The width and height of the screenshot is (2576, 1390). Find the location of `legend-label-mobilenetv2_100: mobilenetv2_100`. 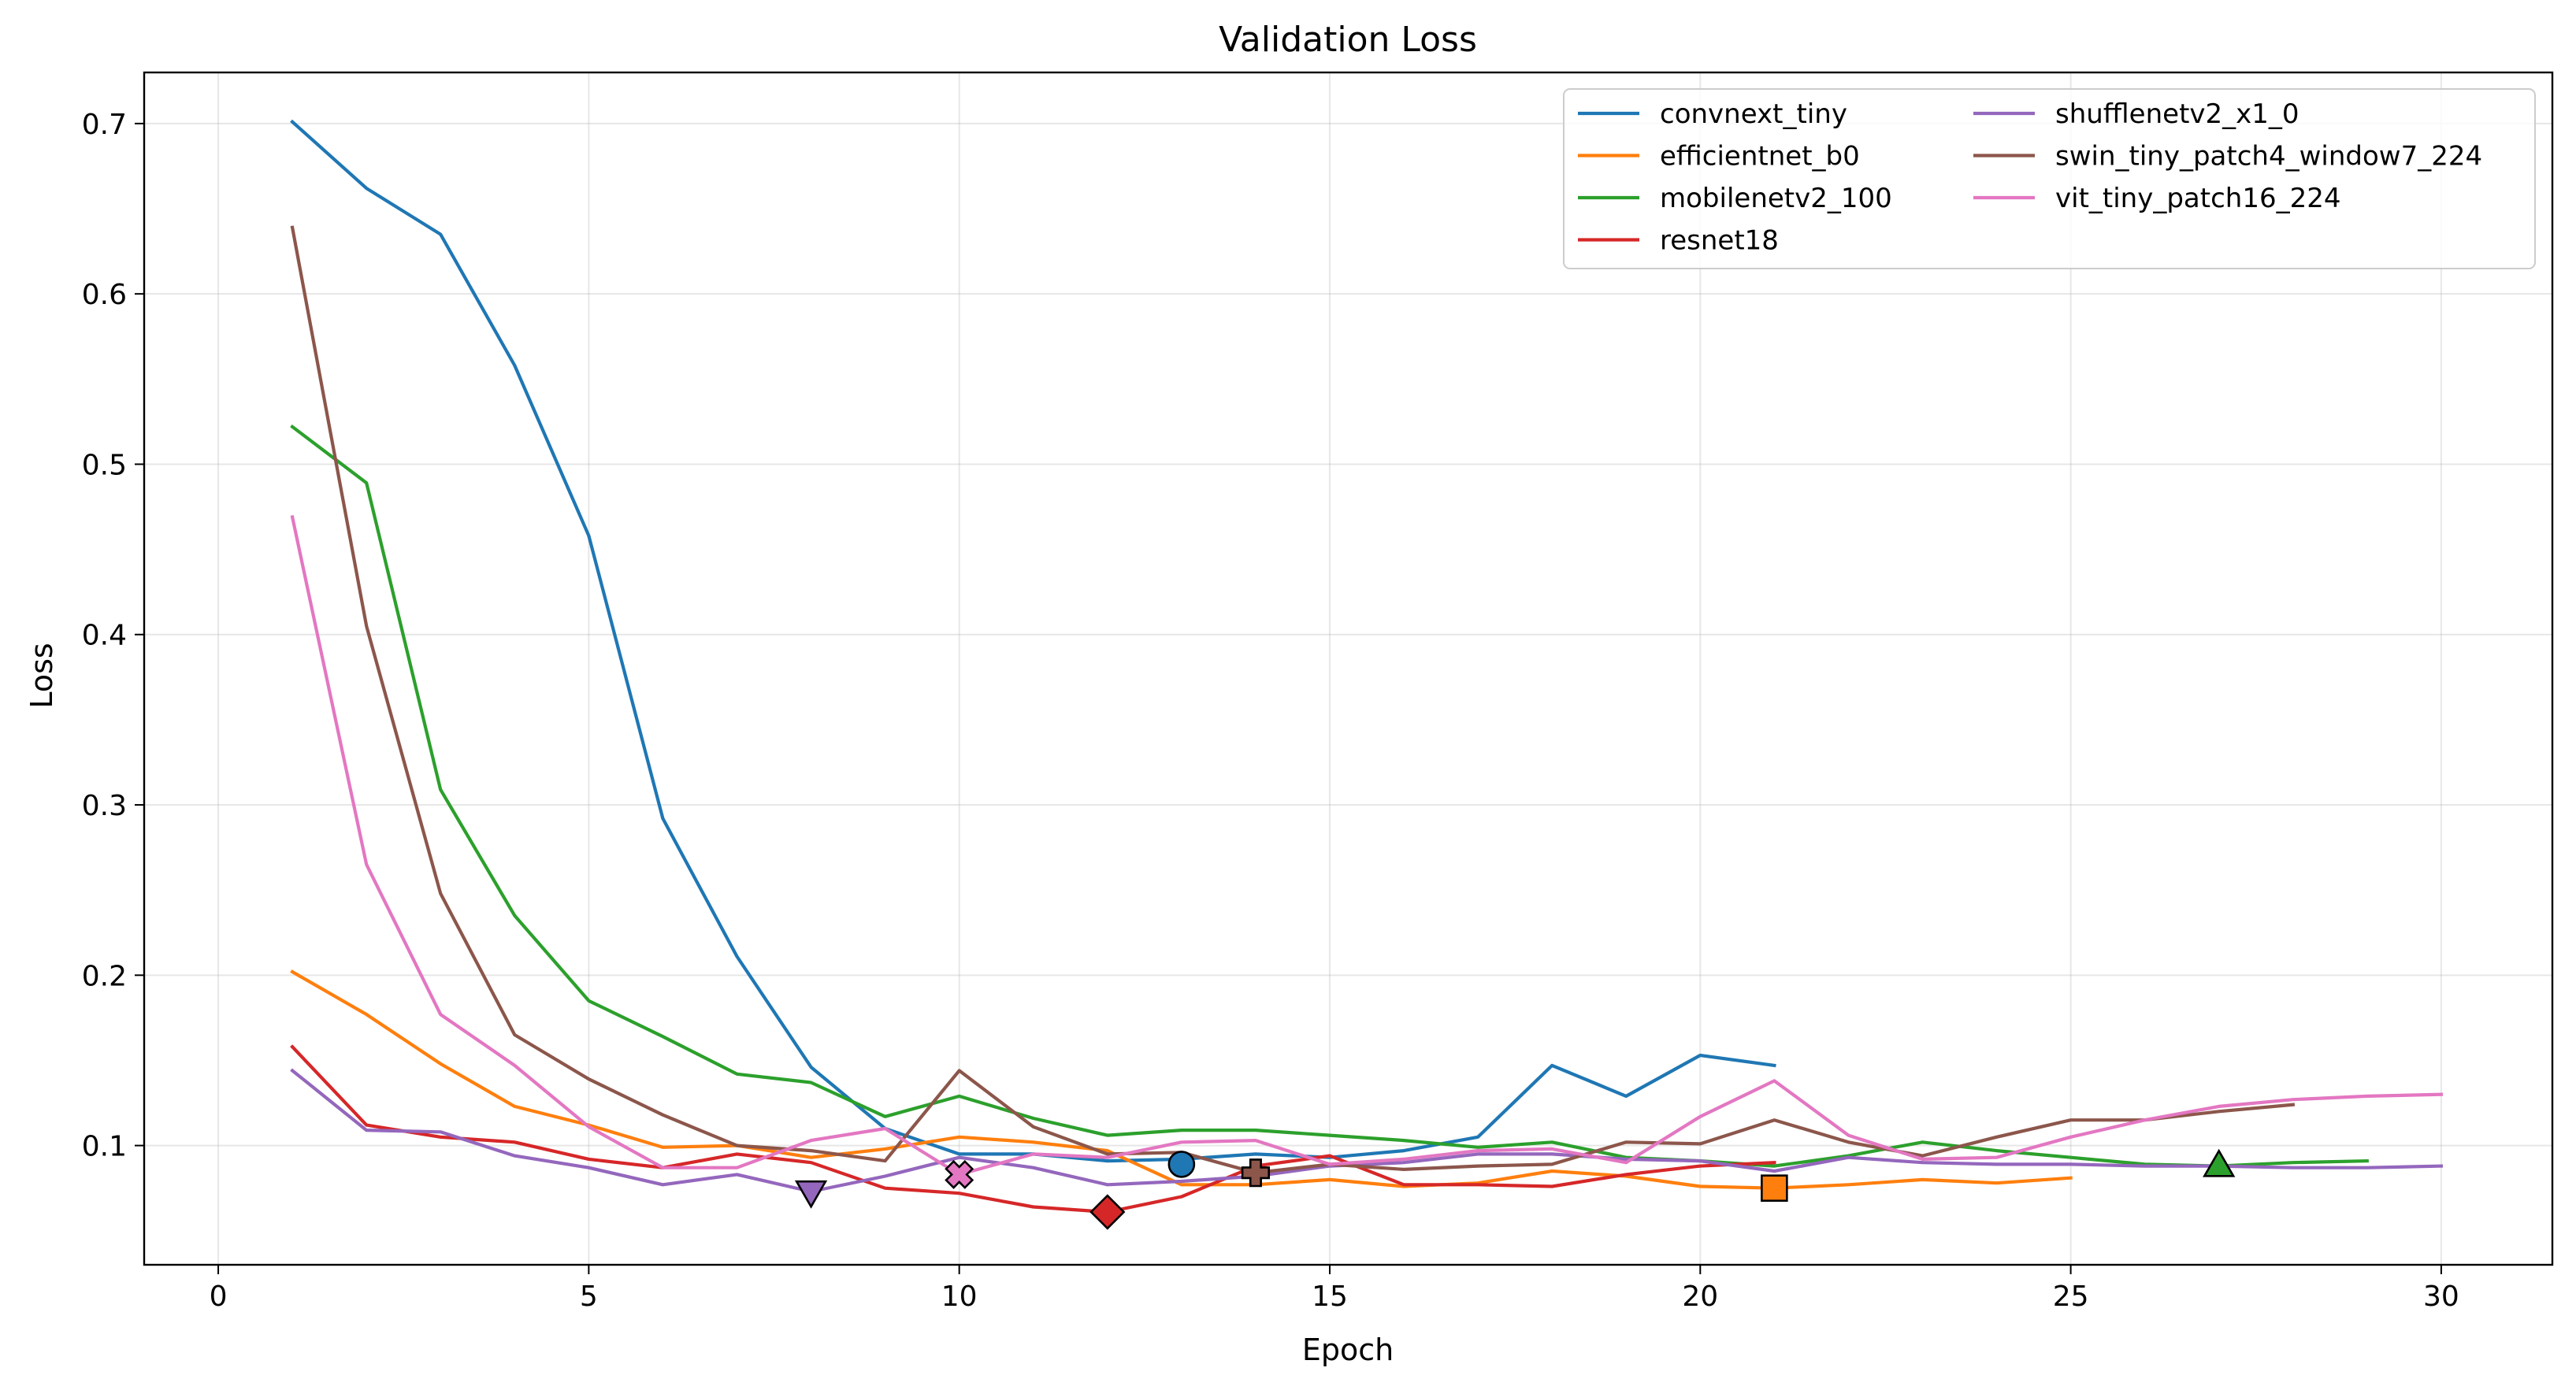

legend-label-mobilenetv2_100: mobilenetv2_100 is located at coordinates (1776, 199).